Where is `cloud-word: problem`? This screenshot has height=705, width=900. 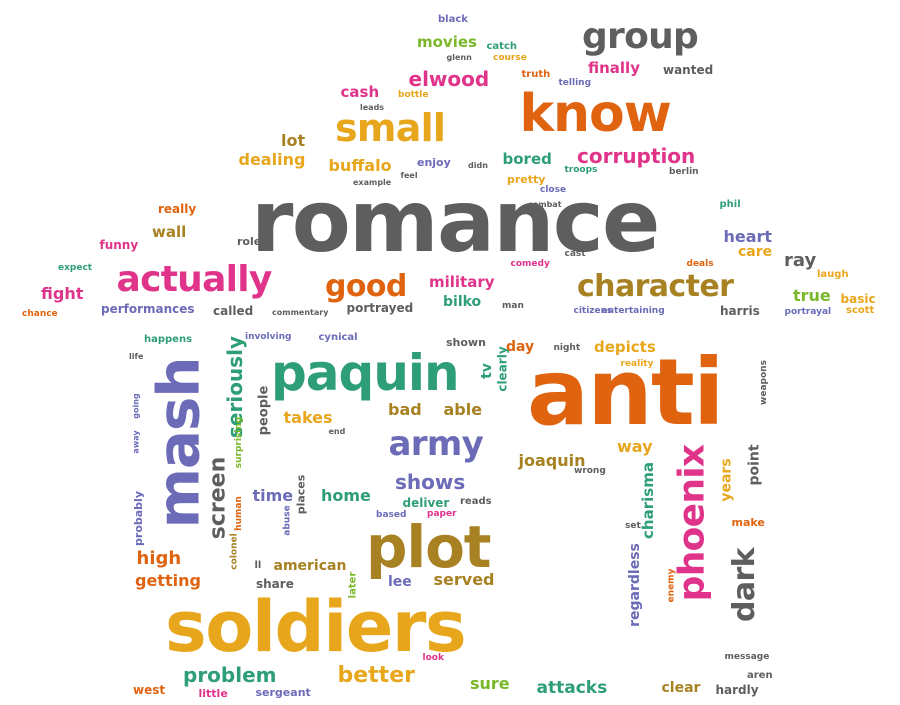 cloud-word: problem is located at coordinates (230, 675).